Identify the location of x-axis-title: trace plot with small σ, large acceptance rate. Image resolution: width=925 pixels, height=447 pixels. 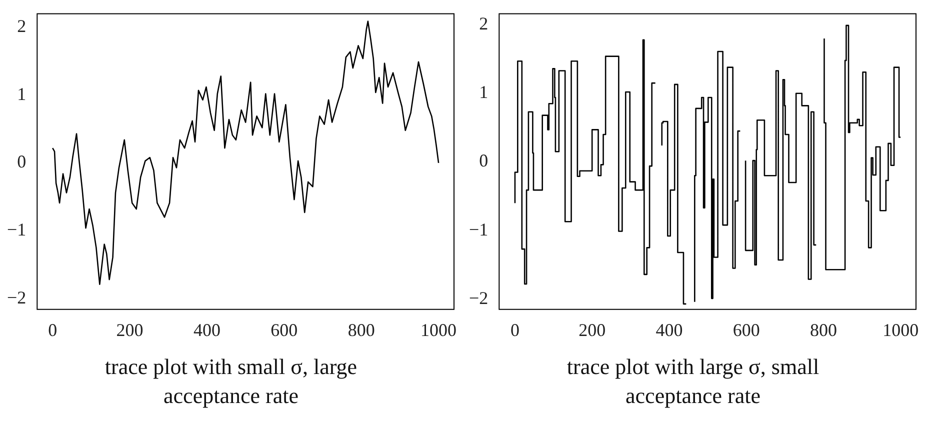
(231, 381).